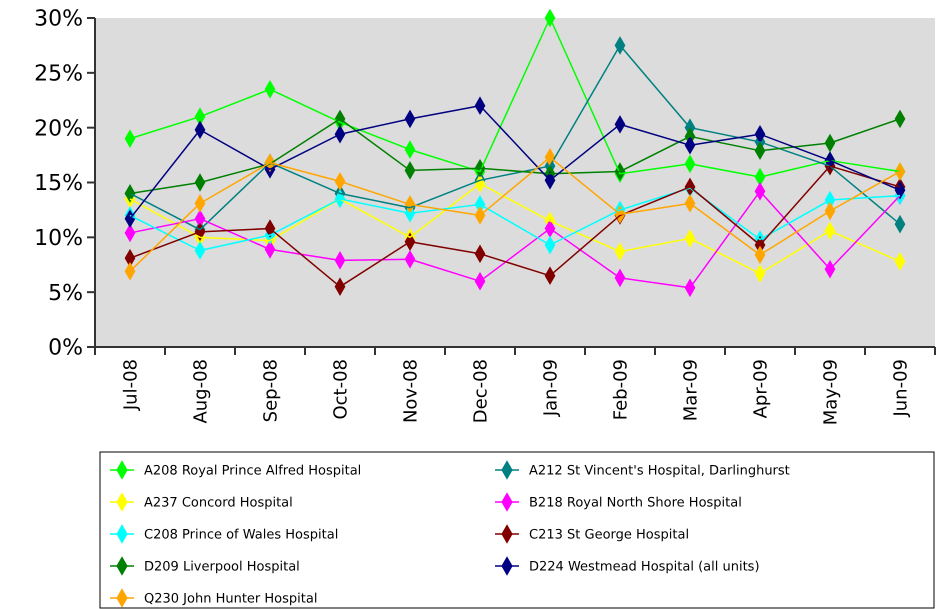 This screenshot has width=936, height=609. What do you see at coordinates (58, 239) in the screenshot?
I see `y-tick-label: 10%` at bounding box center [58, 239].